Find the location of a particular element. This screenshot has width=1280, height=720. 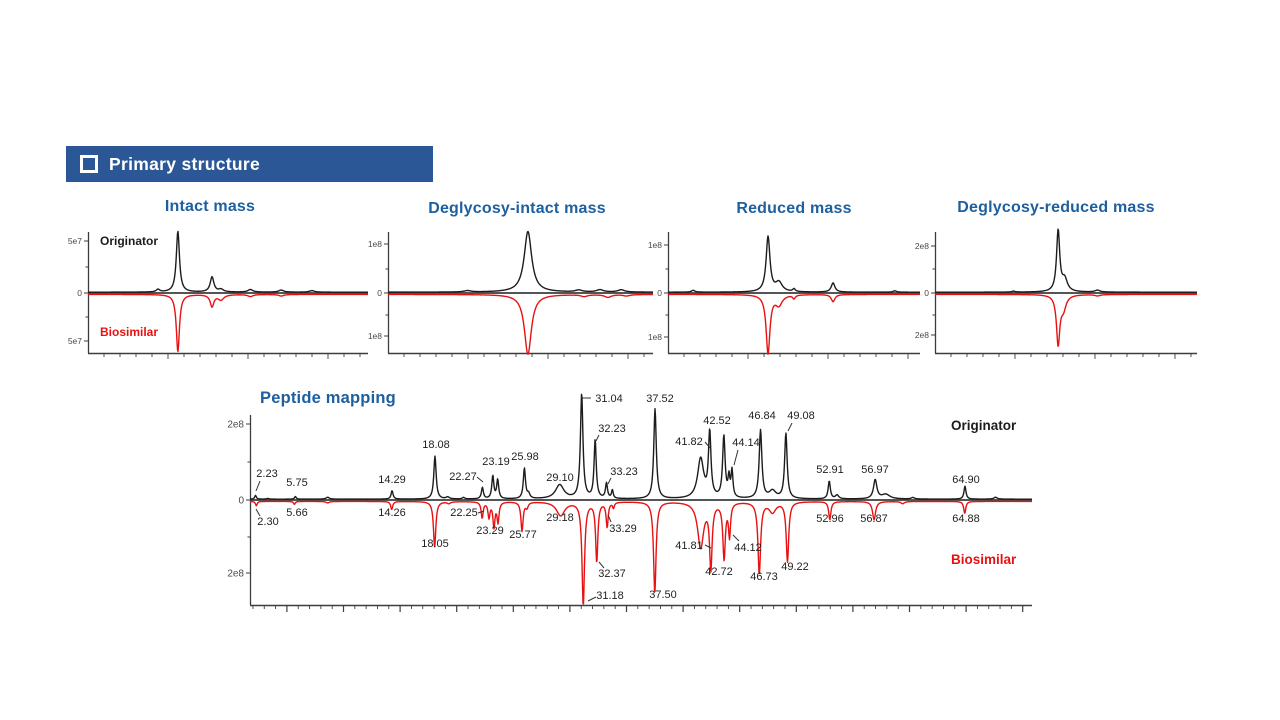

peak-label: 2.23 is located at coordinates (266, 474).